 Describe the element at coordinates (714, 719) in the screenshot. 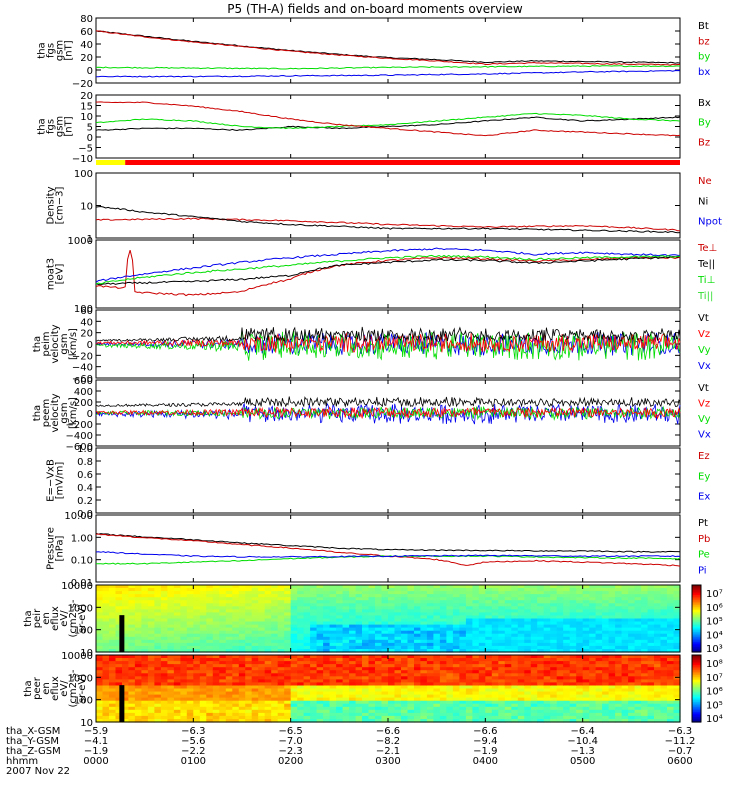

I see `p10-colorbar-label: 10⁴` at that location.